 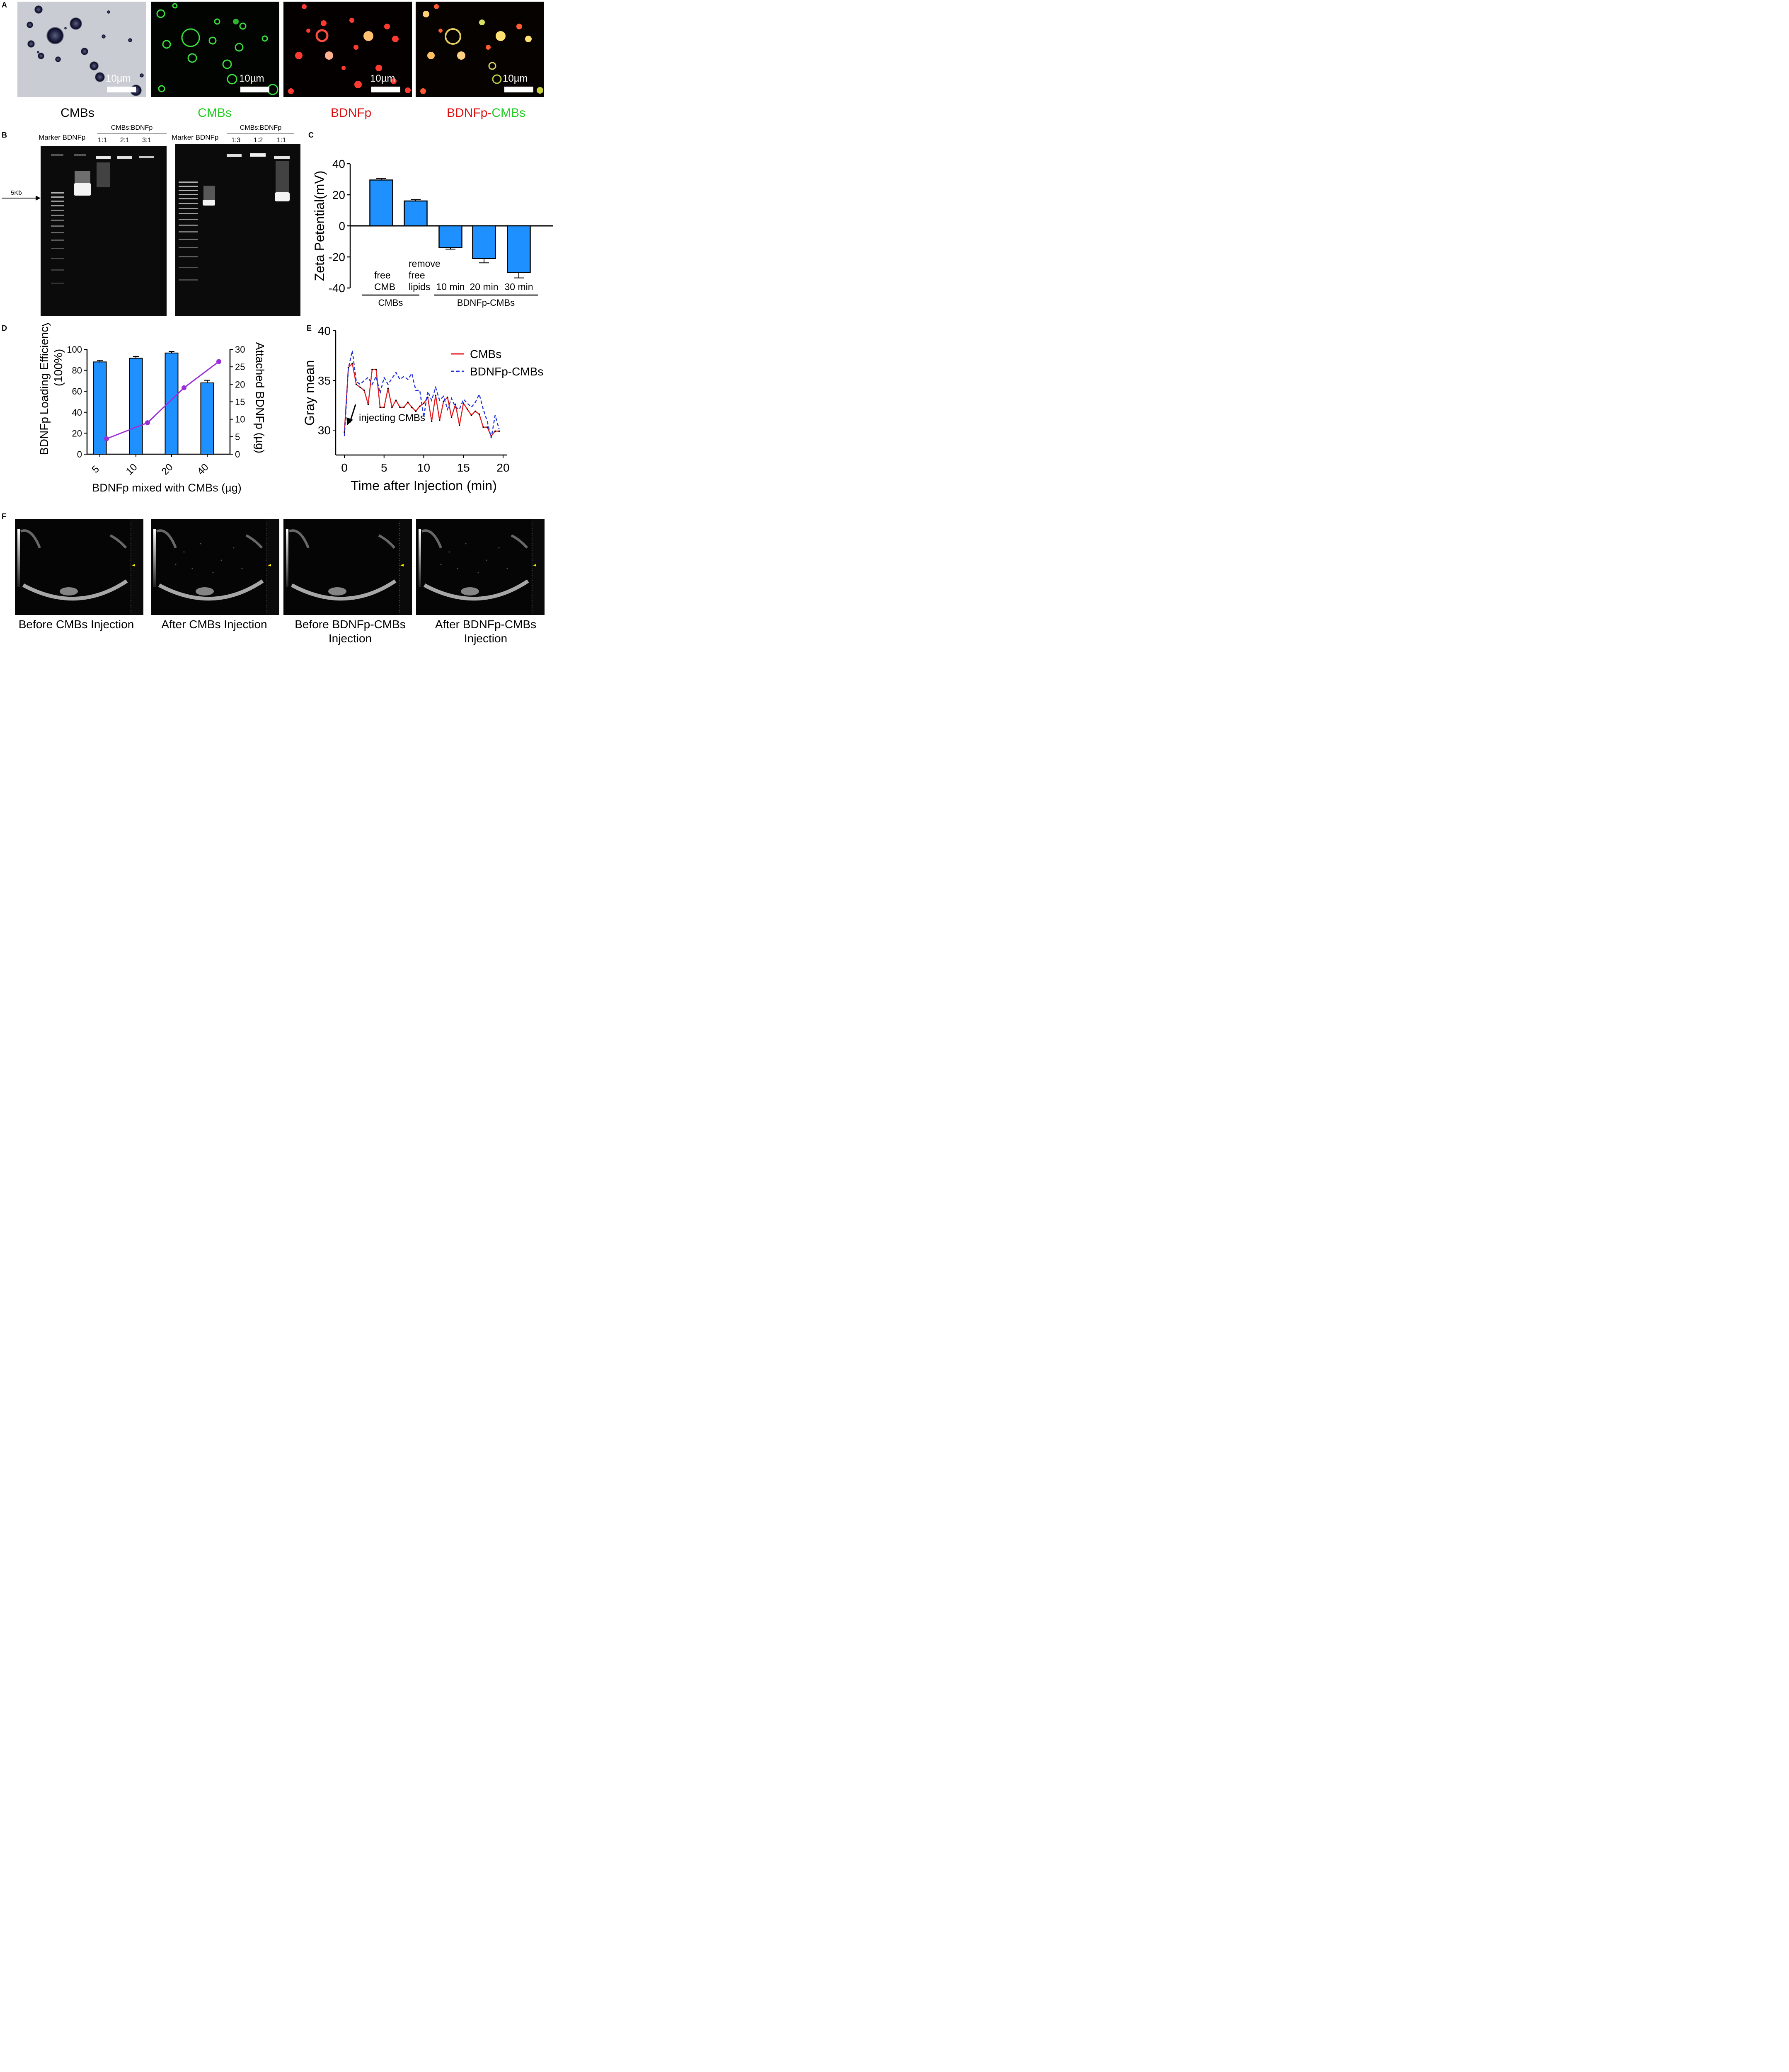 I want to click on caption-line: After BDNFp-CMBs, so click(x=486, y=624).